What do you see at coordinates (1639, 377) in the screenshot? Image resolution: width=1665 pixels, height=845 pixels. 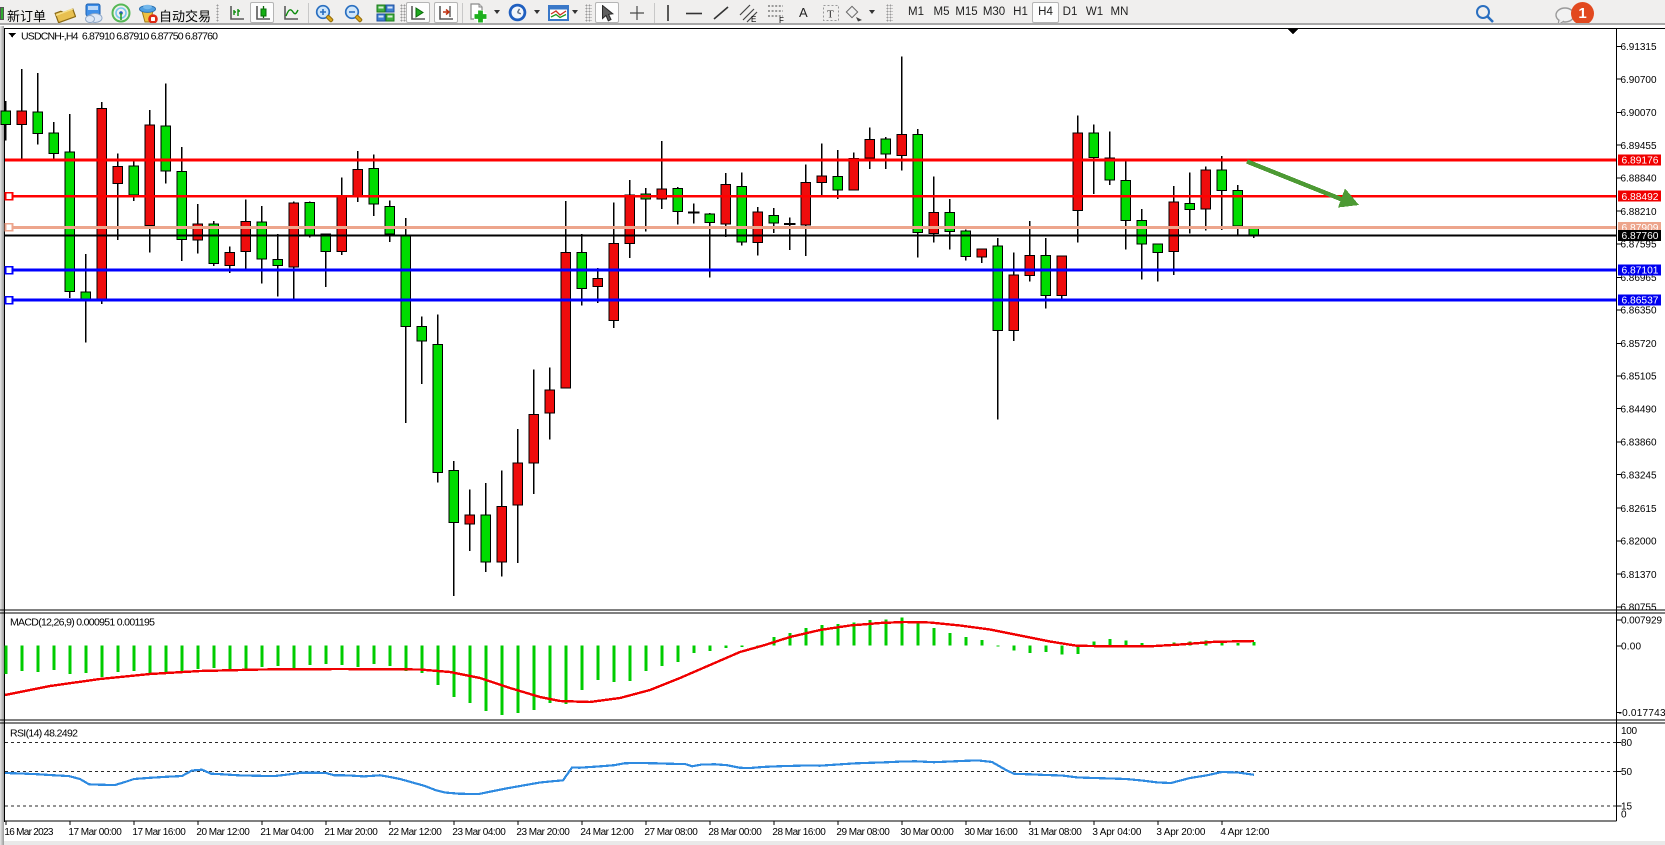 I see `svg-text: 6.85105` at bounding box center [1639, 377].